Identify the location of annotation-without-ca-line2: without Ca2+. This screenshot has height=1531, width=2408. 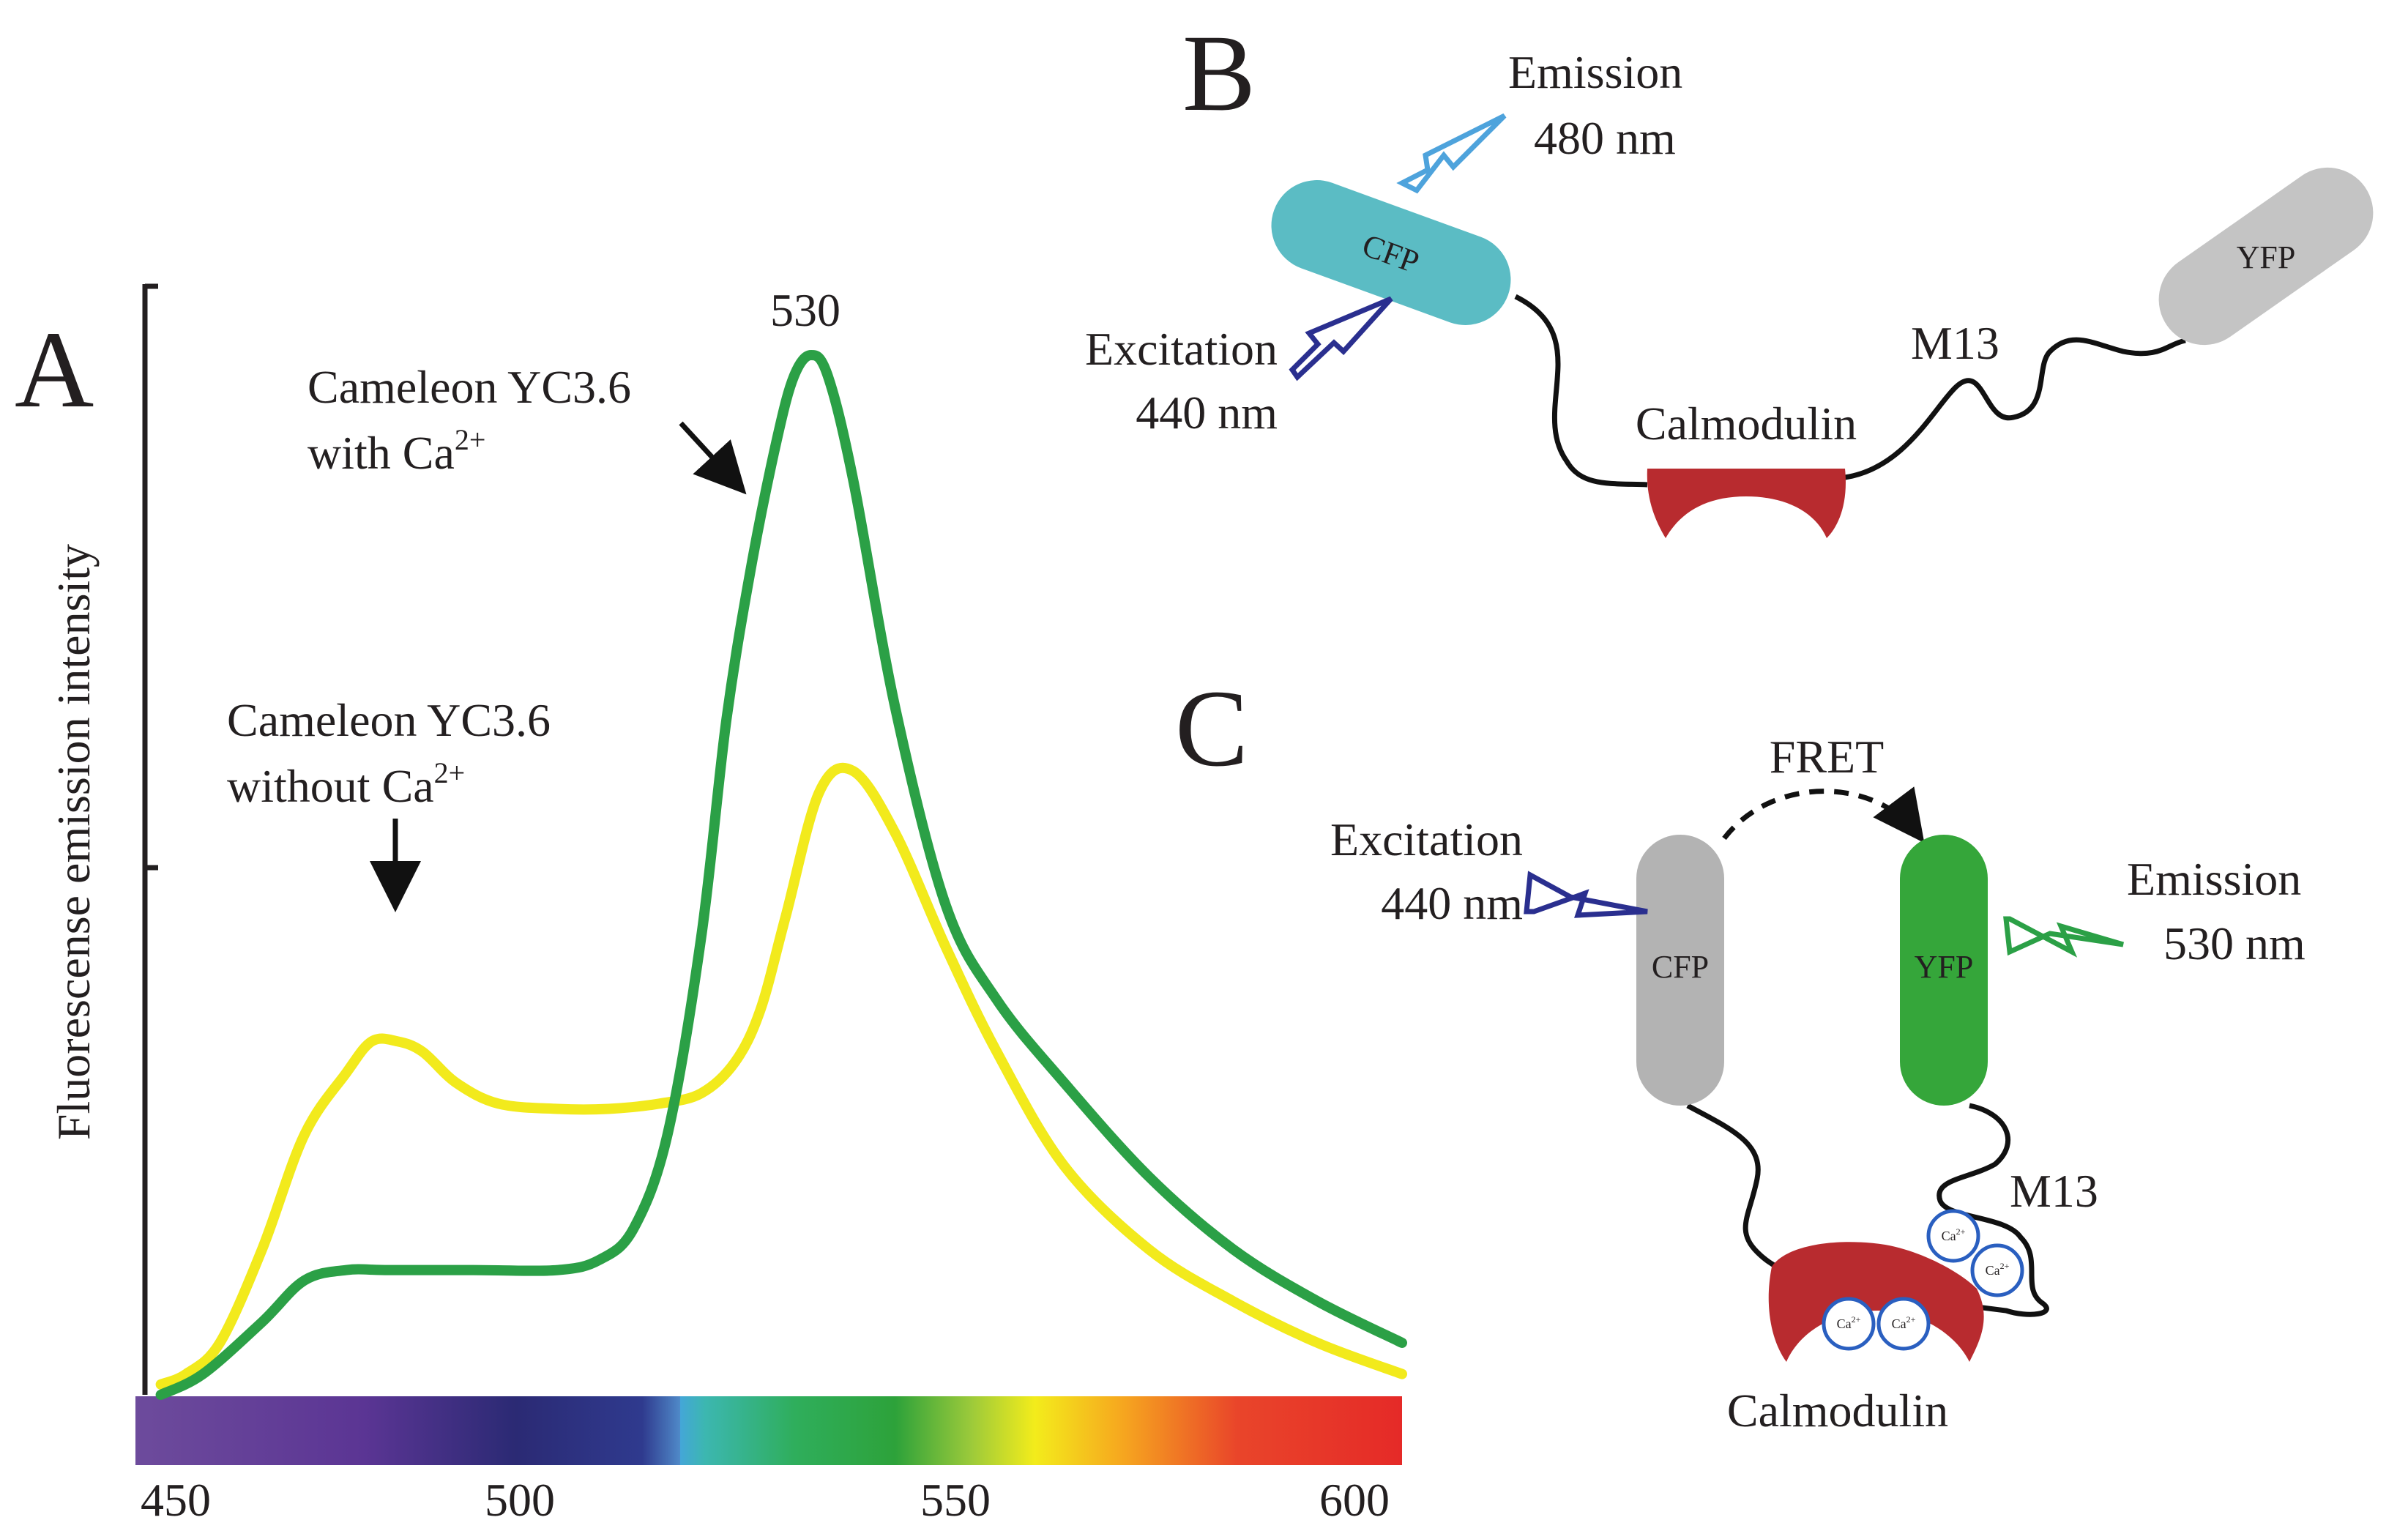
(346, 784).